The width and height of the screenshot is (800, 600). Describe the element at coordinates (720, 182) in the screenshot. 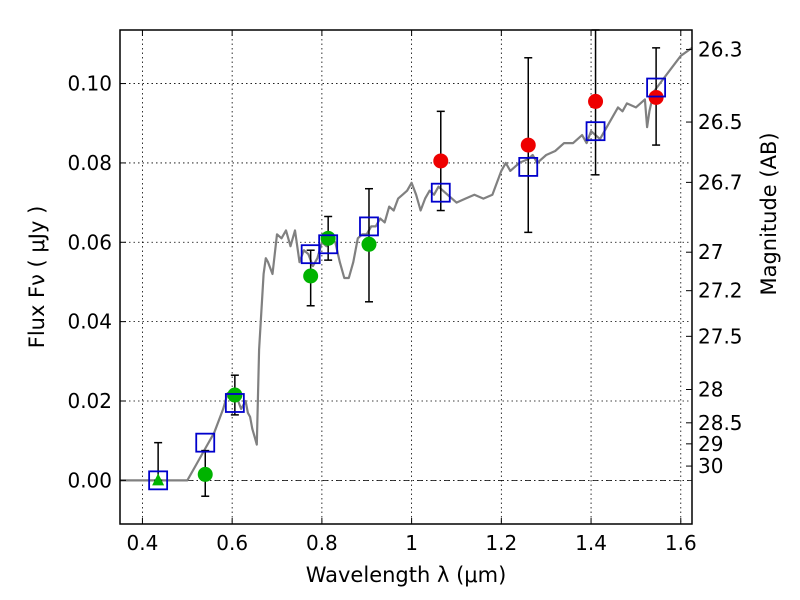

I see `right-tick-label: 26.7` at that location.